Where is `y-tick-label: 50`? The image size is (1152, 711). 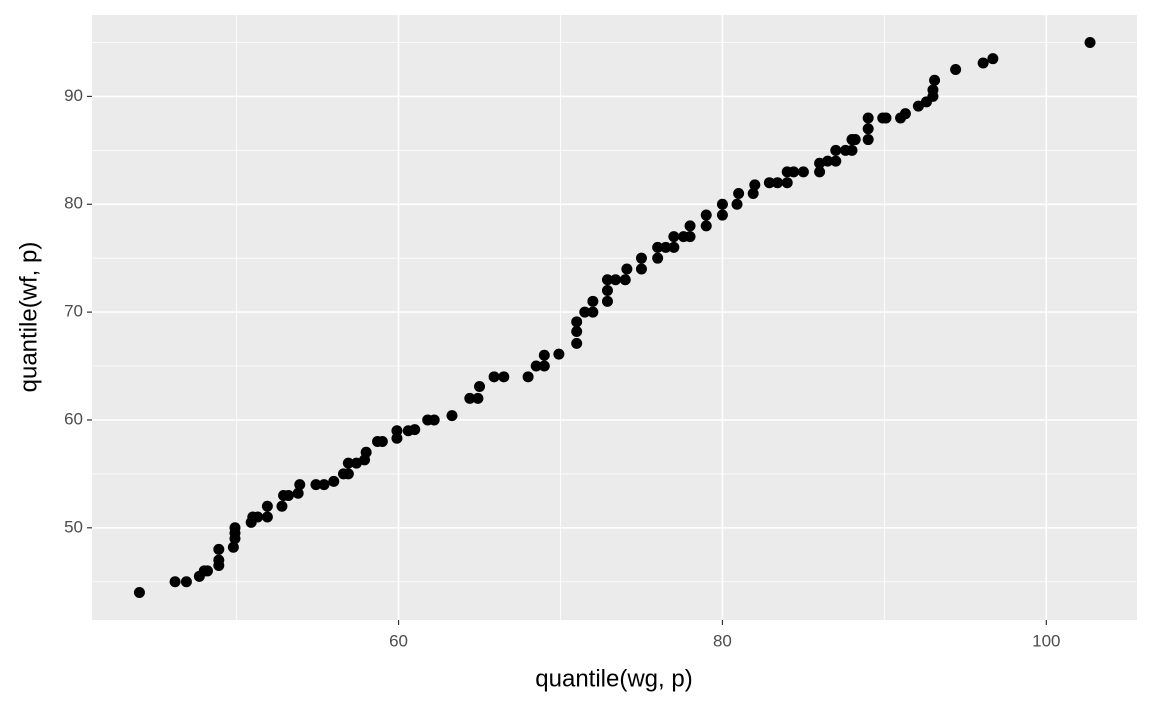
y-tick-label: 50 is located at coordinates (73, 526).